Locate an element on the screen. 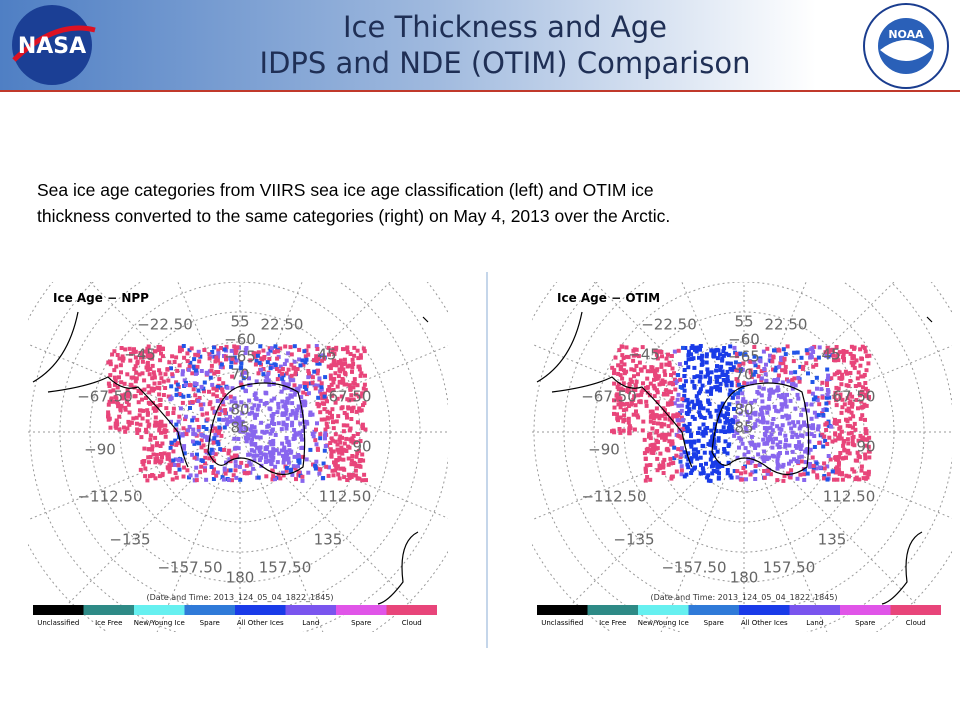 This screenshot has height=720, width=960. grid-label: −60 is located at coordinates (744, 340).